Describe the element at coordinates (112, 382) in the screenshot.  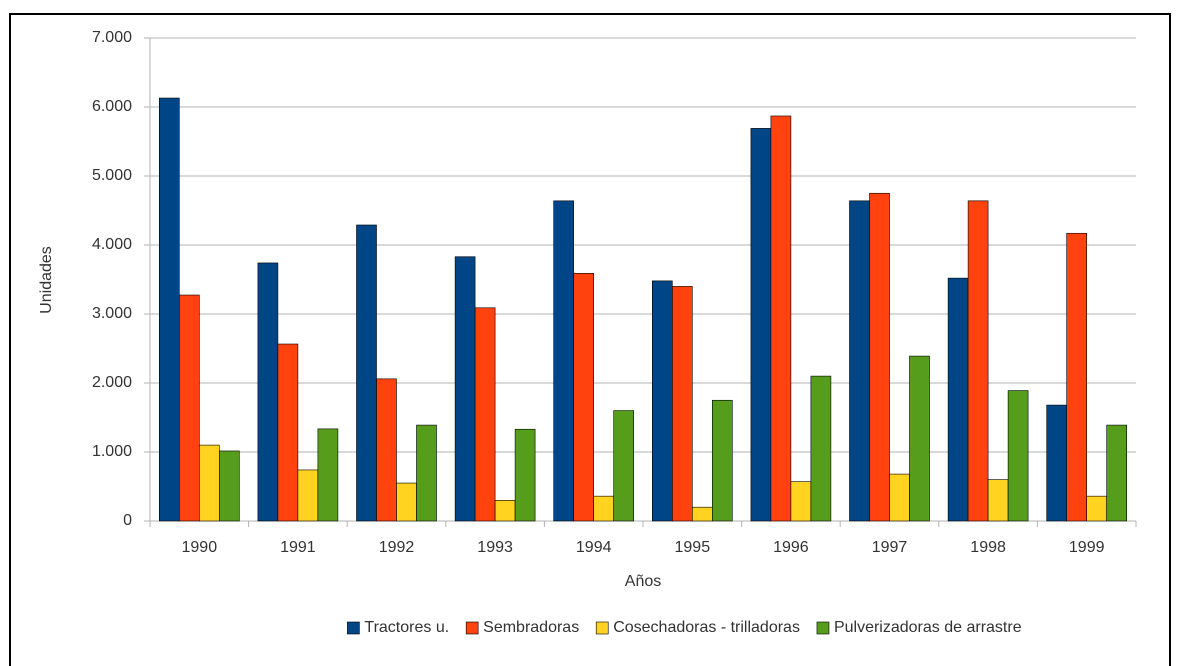
I see `y-tick-label: 2.000` at that location.